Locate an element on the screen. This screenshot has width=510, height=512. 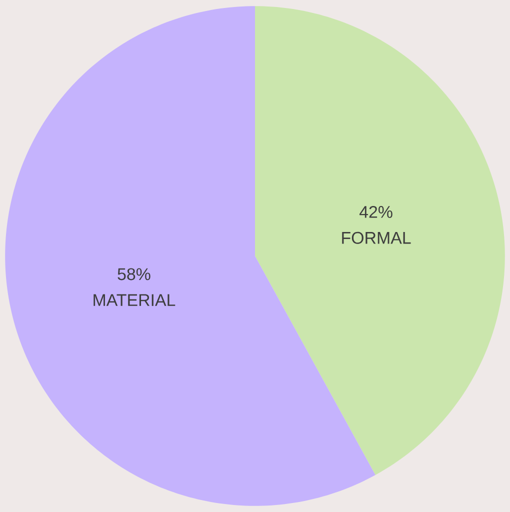
data-label: 58% is located at coordinates (134, 274).